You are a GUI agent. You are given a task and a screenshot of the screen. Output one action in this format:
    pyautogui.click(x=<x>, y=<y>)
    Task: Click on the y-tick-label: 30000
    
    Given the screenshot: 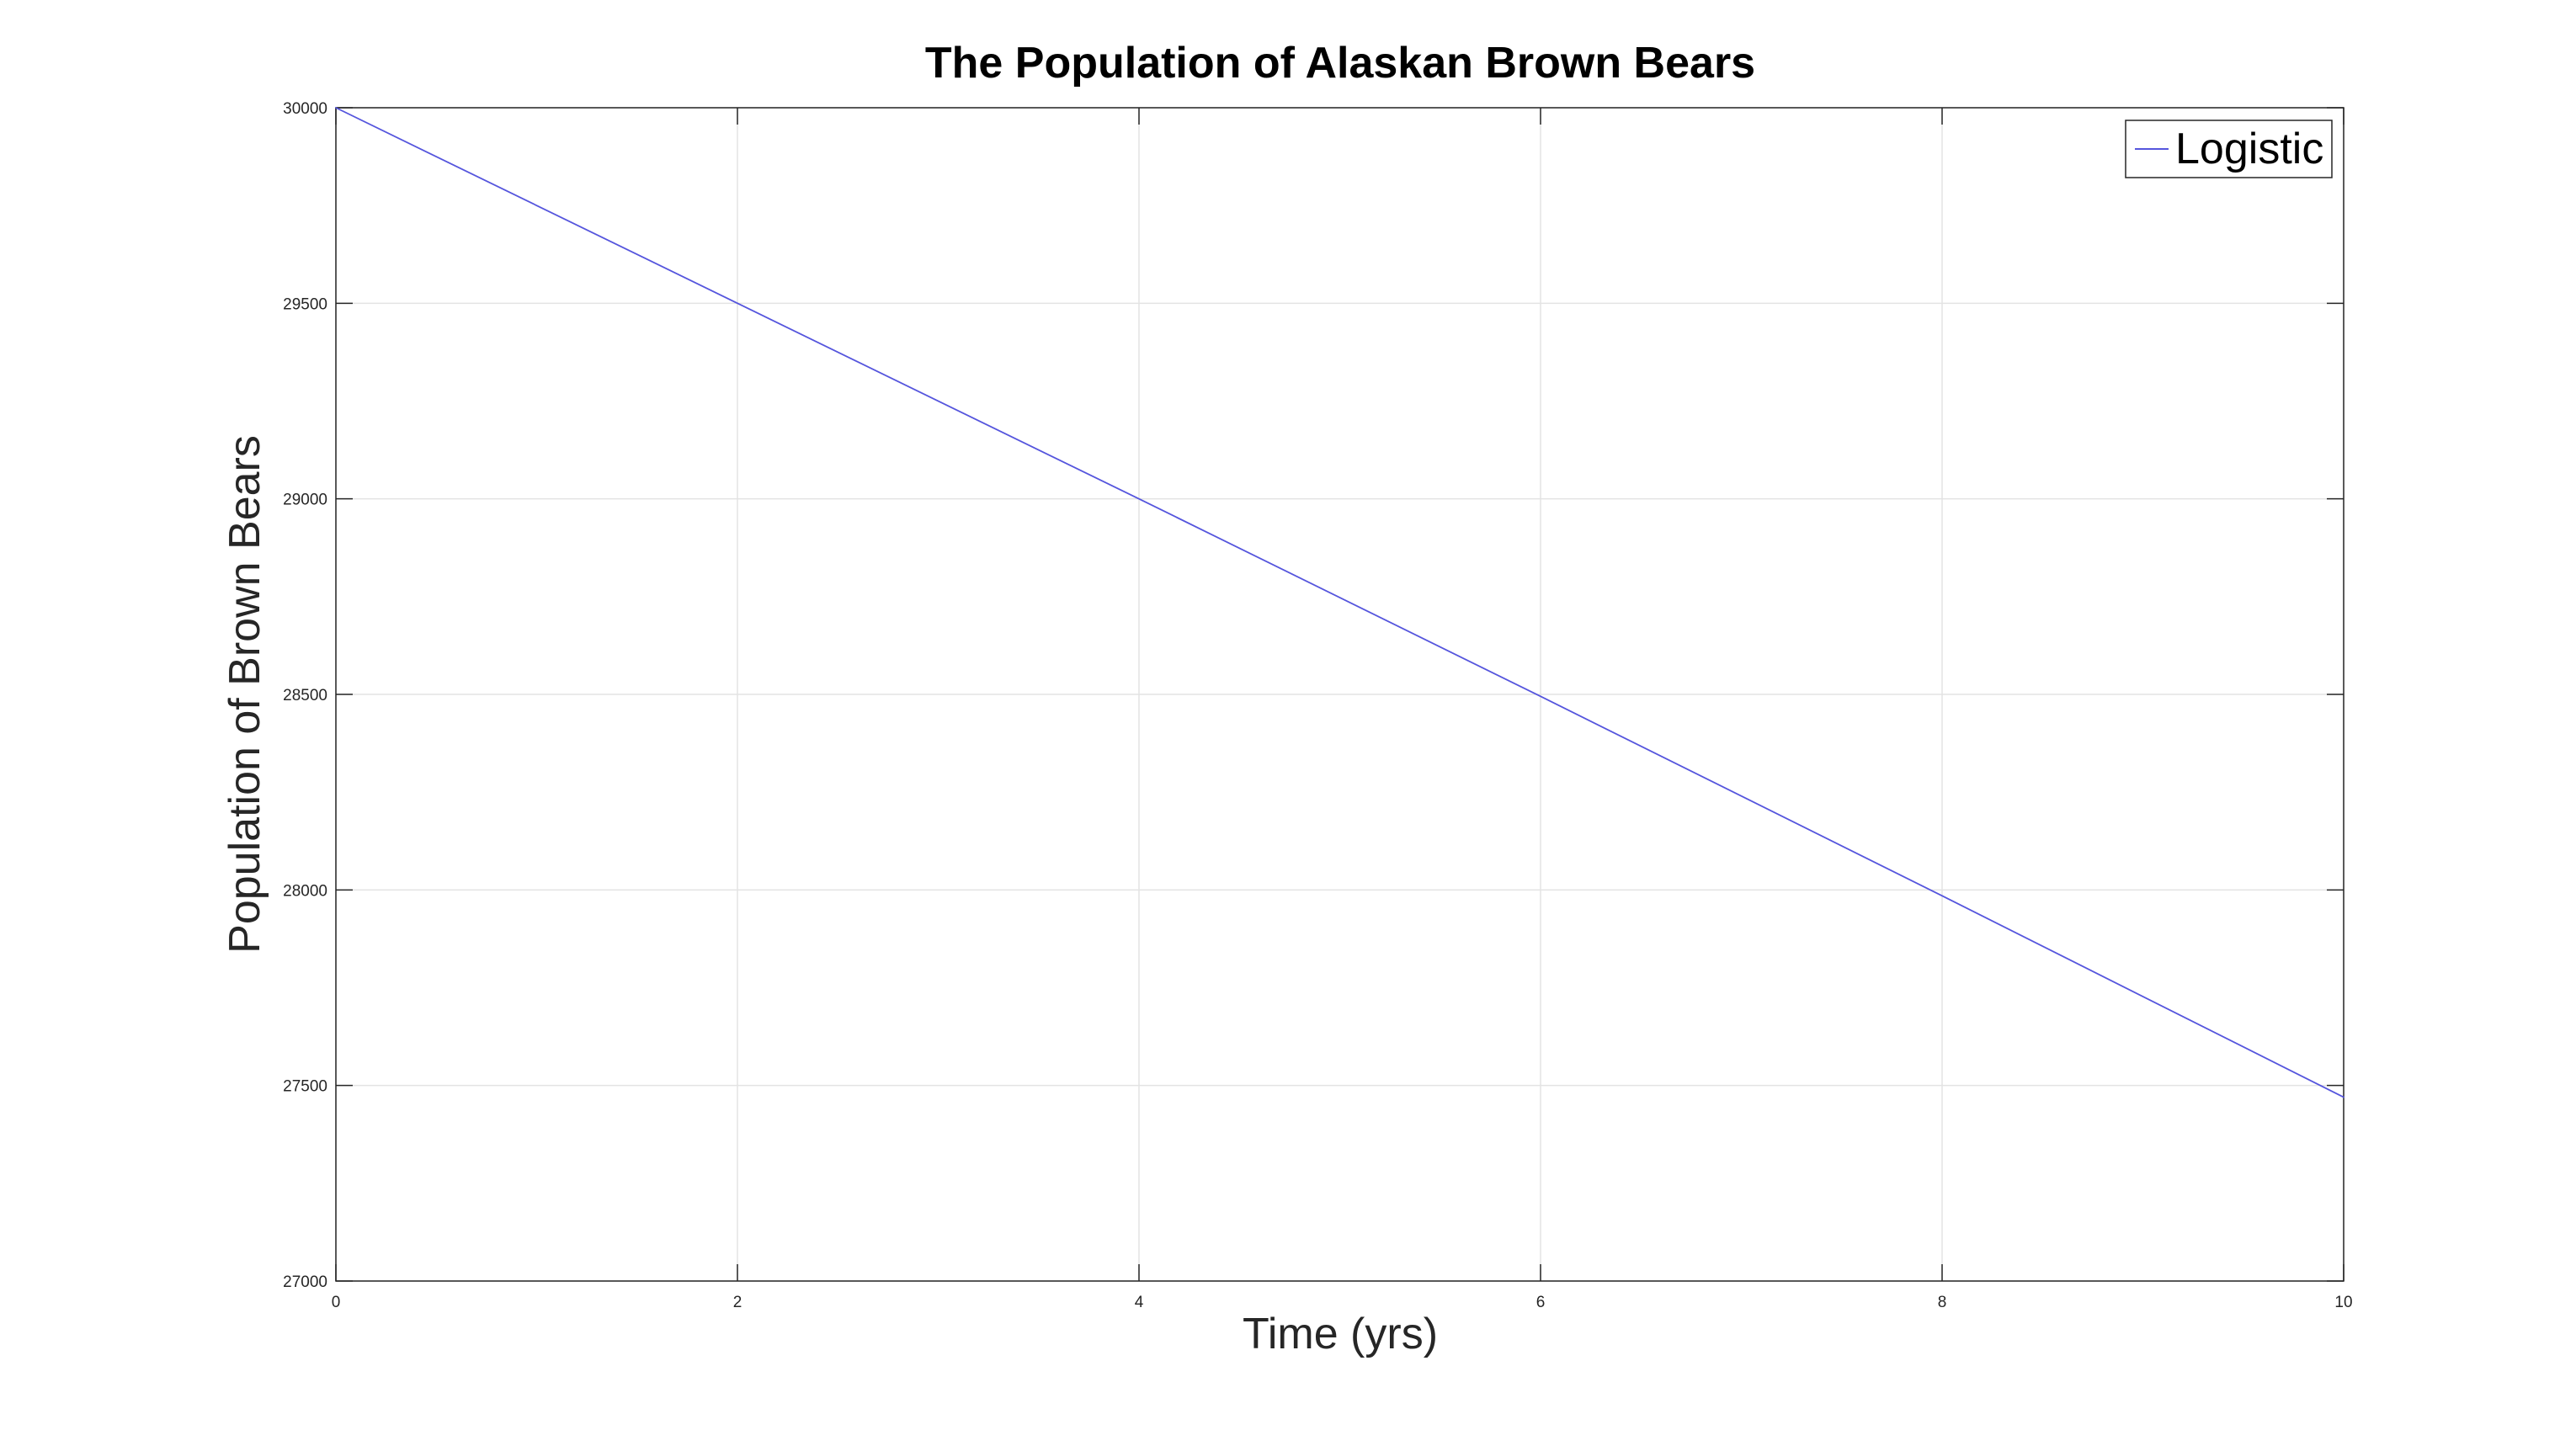 What is the action you would take?
    pyautogui.click(x=305, y=109)
    